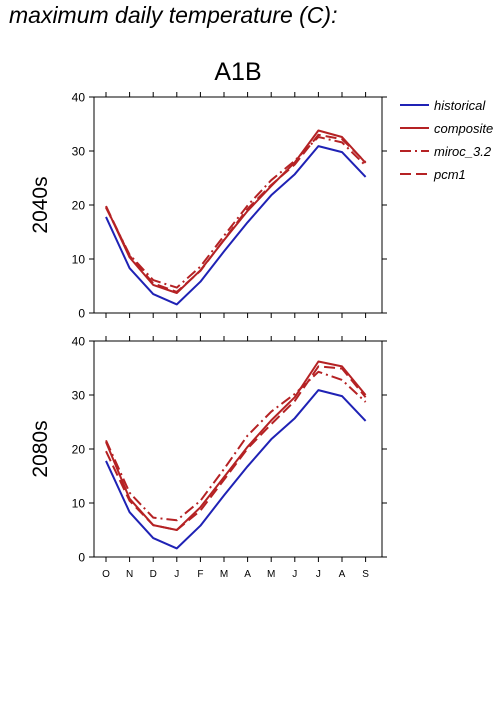 The image size is (501, 709). I want to click on legend-label: miroc_3.2, so click(463, 151).